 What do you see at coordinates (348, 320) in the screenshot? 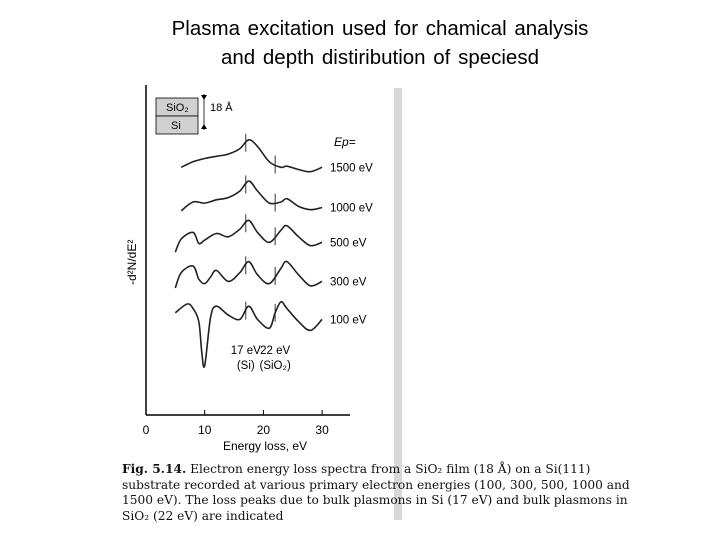
I see `series-label: 100 eV` at bounding box center [348, 320].